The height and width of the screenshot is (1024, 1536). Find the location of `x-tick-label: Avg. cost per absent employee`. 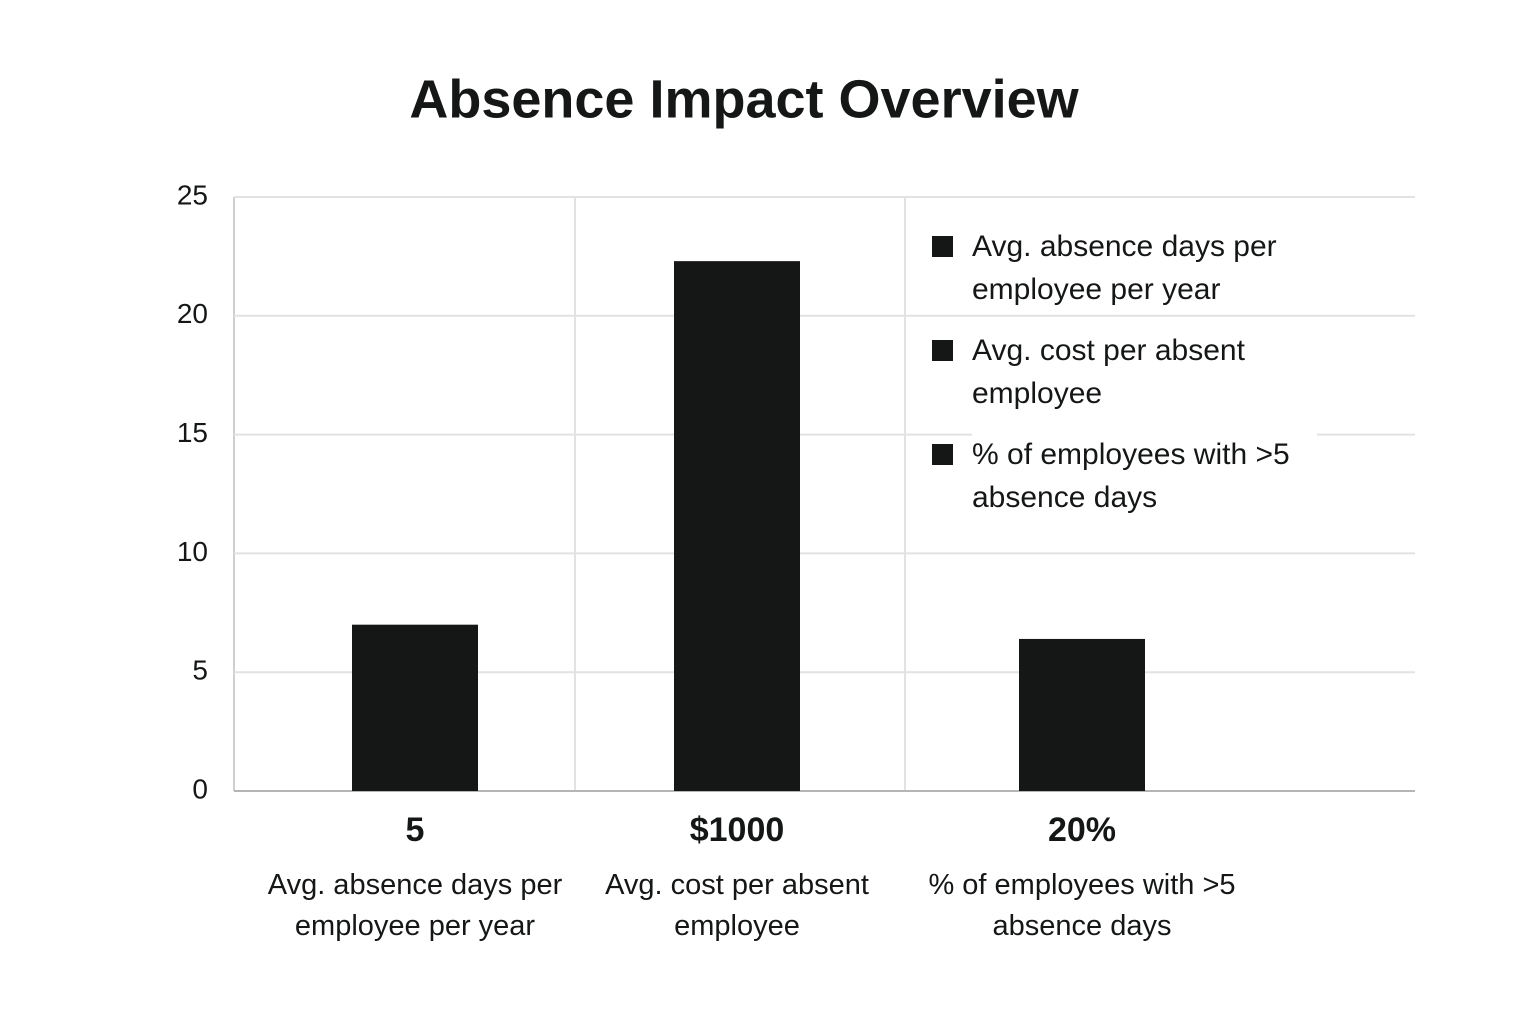

x-tick-label: Avg. cost per absent employee is located at coordinates (737, 905).